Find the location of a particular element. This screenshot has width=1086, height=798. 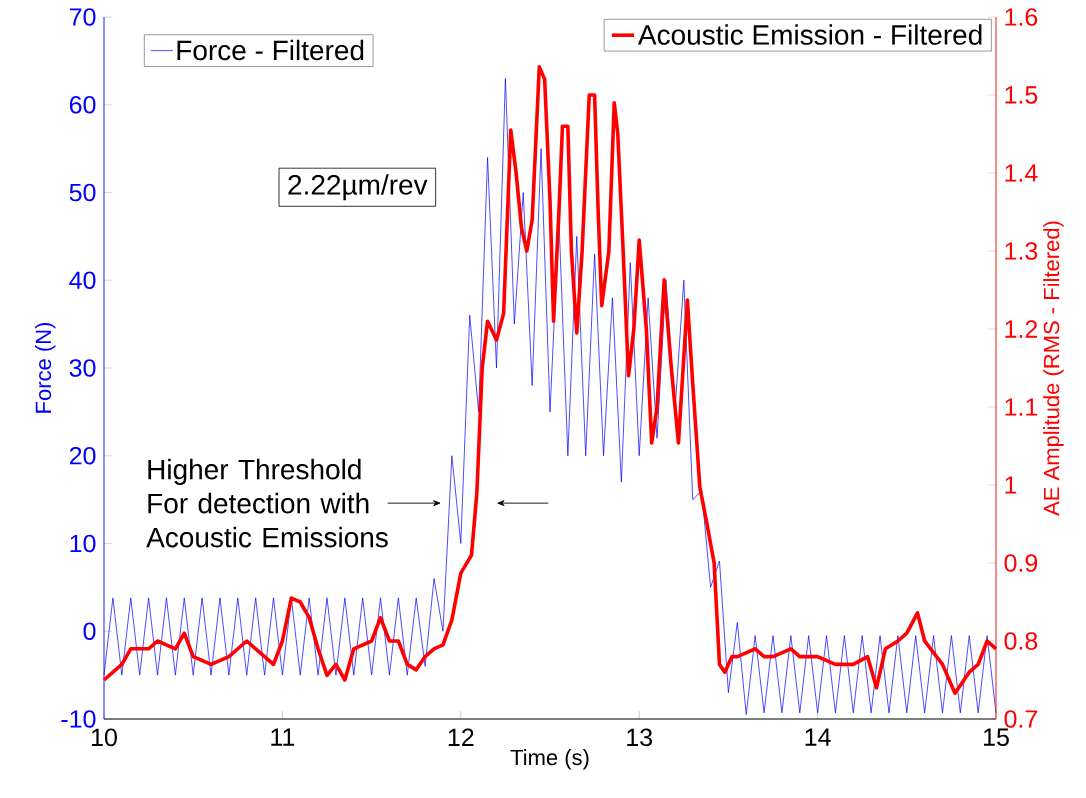

annotation: Higher Threshold For detection with Acoustic Emissions is located at coordinates (267, 503).